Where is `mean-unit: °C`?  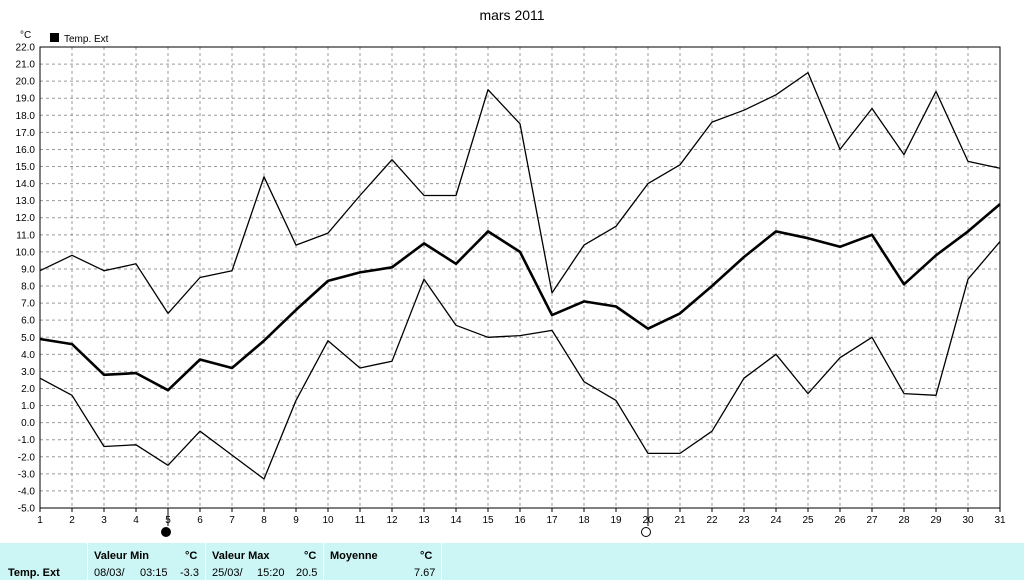 mean-unit: °C is located at coordinates (426, 556).